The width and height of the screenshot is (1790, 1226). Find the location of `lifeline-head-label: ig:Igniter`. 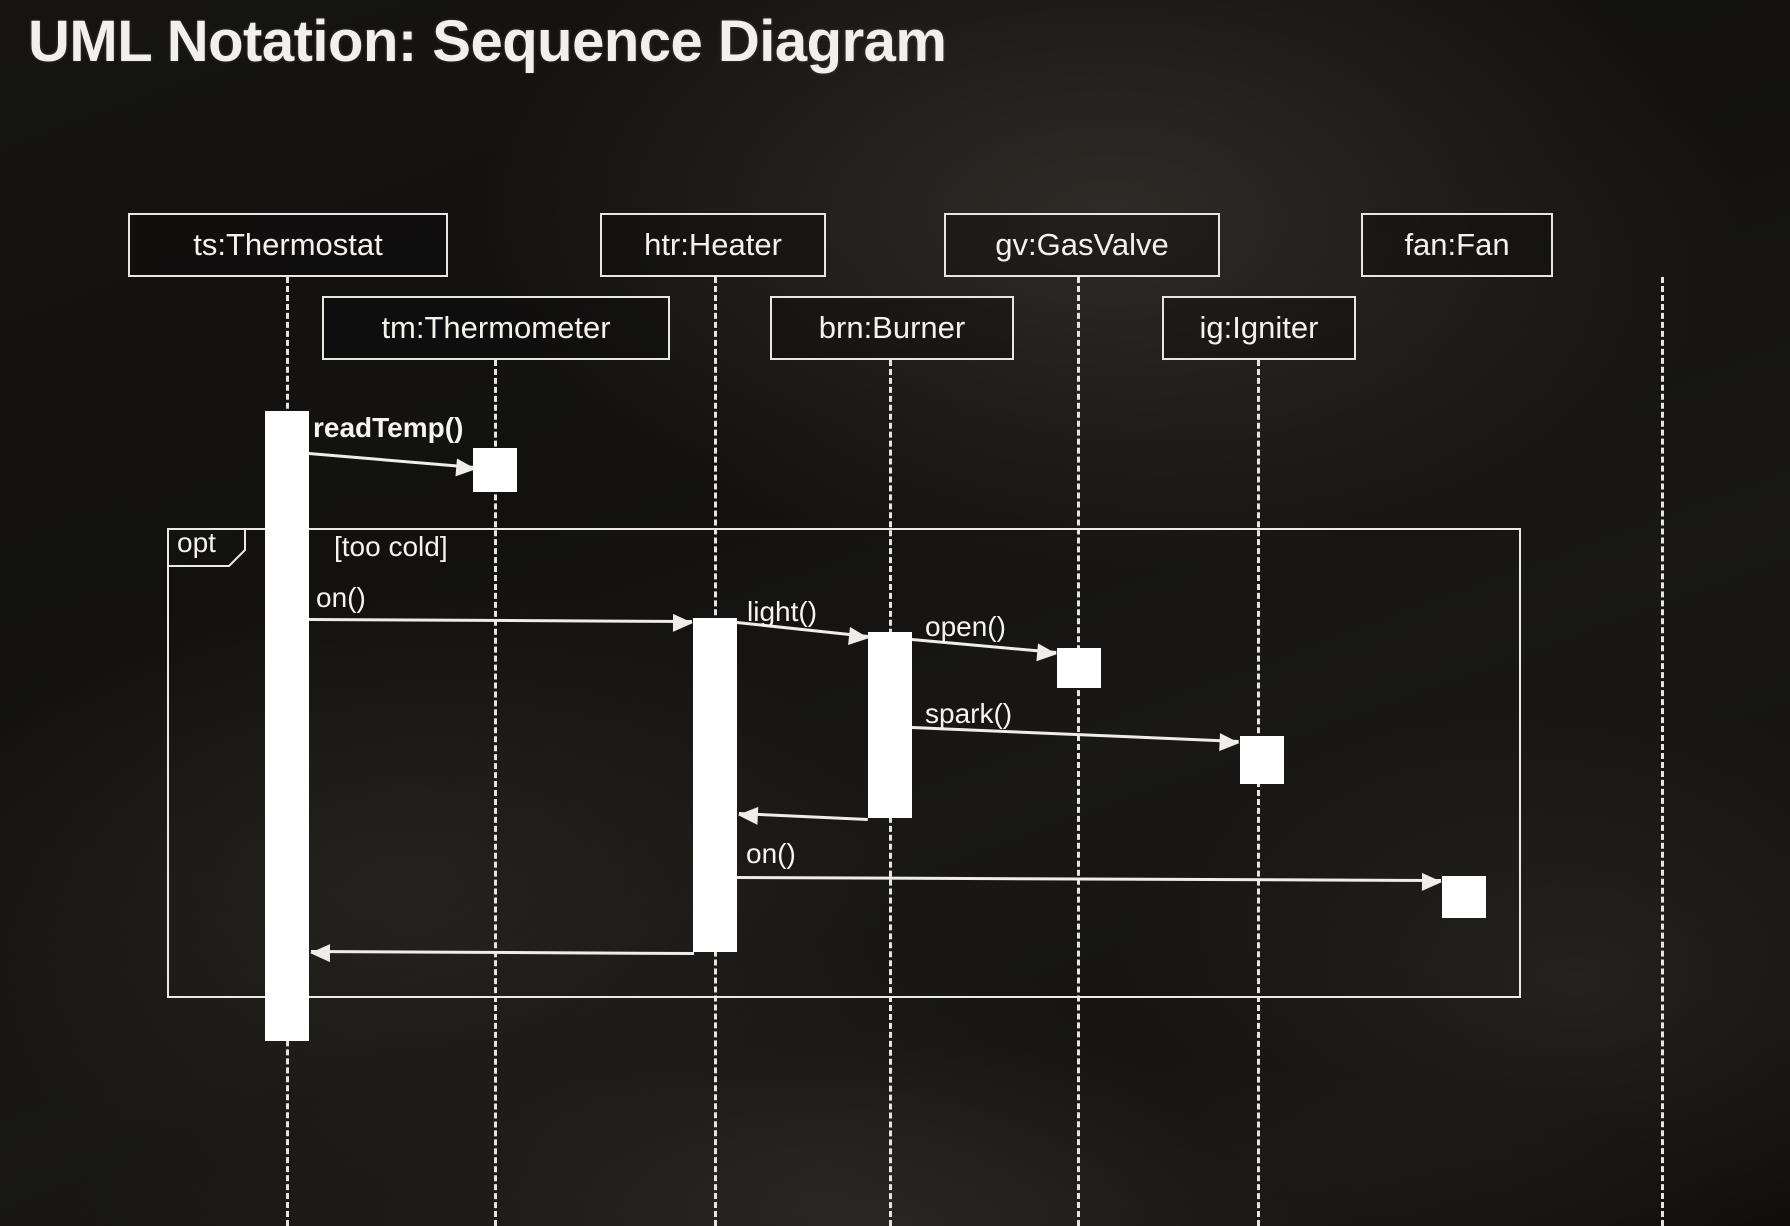

lifeline-head-label: ig:Igniter is located at coordinates (1259, 327).